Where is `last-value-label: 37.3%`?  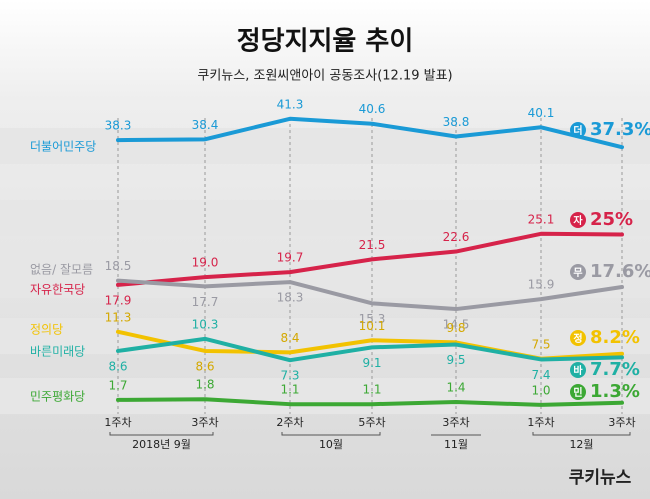
last-value-label: 37.3% is located at coordinates (620, 129).